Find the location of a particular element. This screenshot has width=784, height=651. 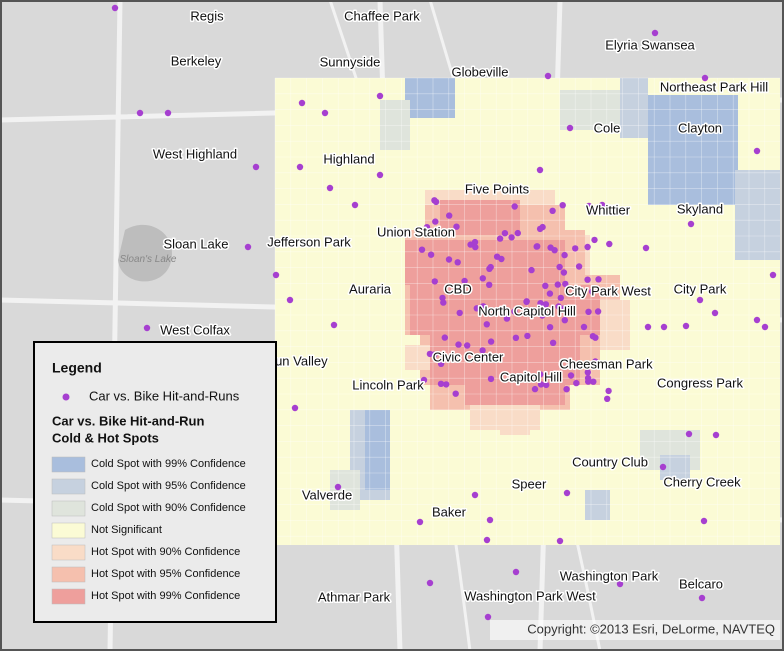

place-label: Civic Center is located at coordinates (468, 356).